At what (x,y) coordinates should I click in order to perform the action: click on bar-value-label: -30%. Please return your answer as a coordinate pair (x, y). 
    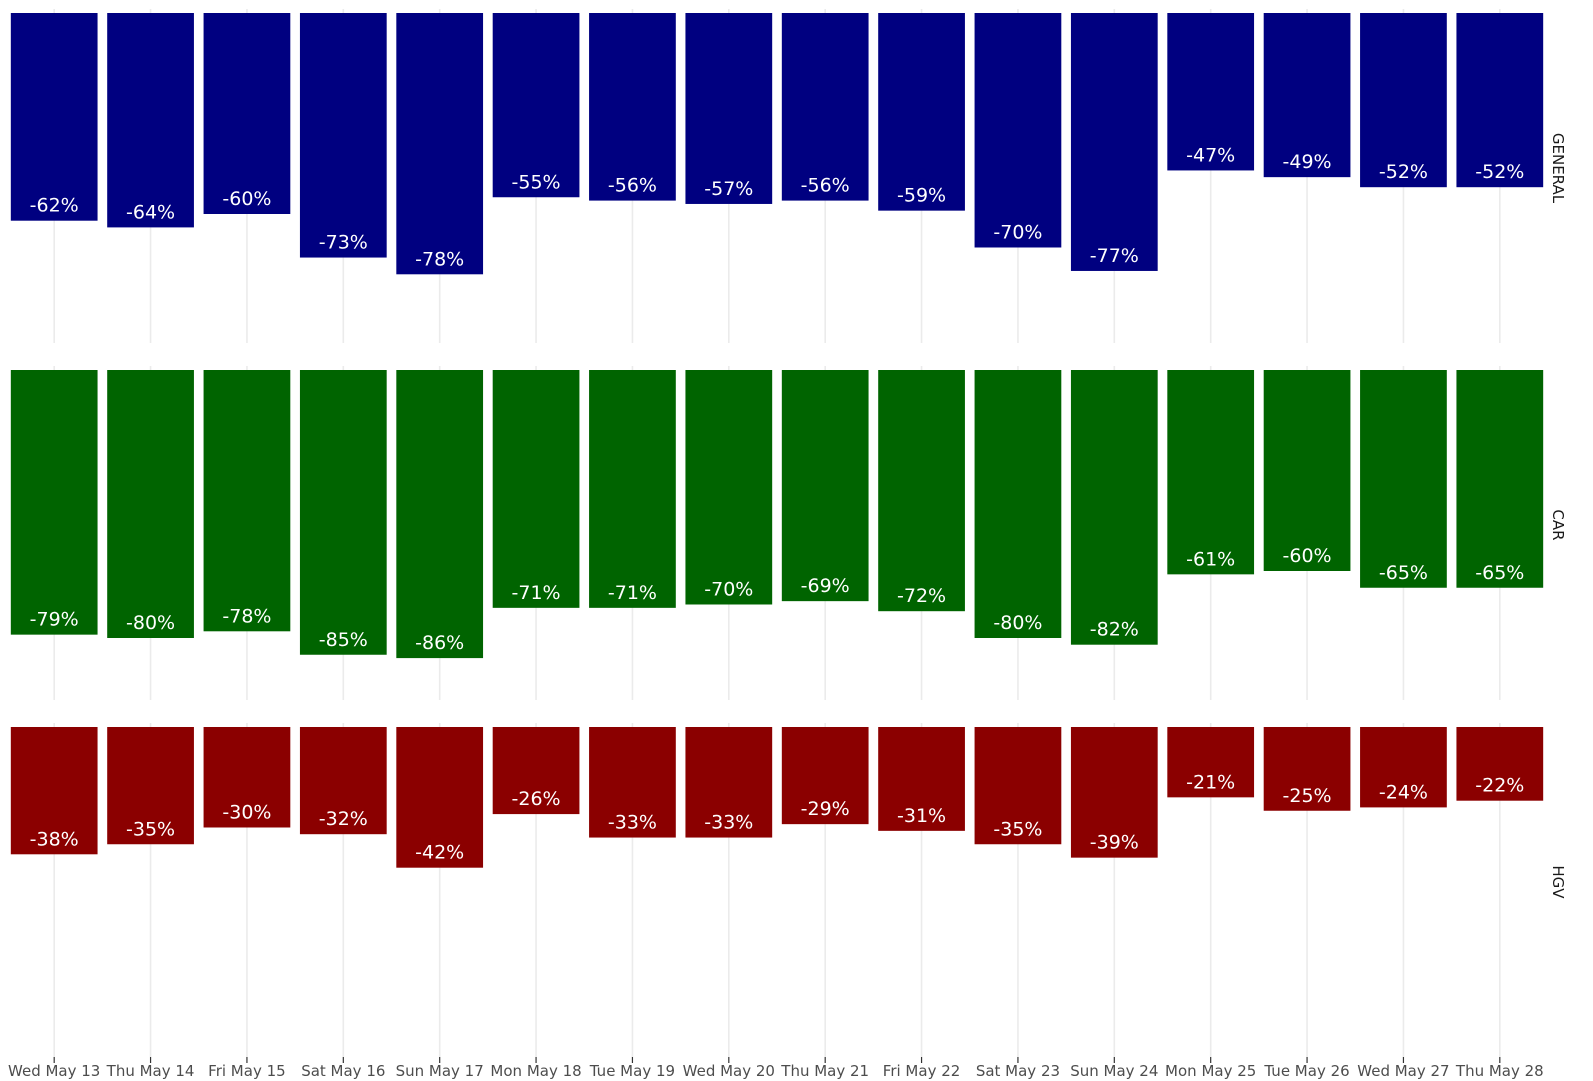
    Looking at the image, I should click on (246, 813).